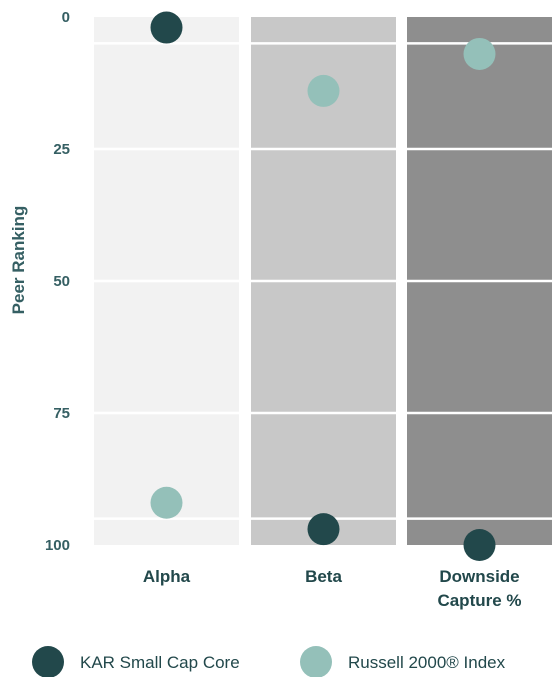  What do you see at coordinates (323, 90) in the screenshot?
I see `point-russell-2000-index-beta` at bounding box center [323, 90].